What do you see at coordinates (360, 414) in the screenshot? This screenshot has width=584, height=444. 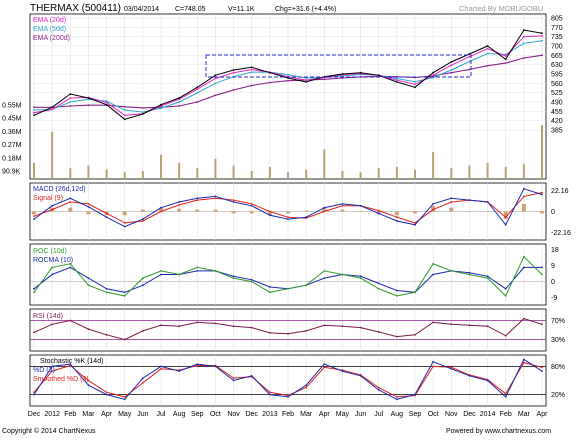 I see `x-tick-label: Jun` at bounding box center [360, 414].